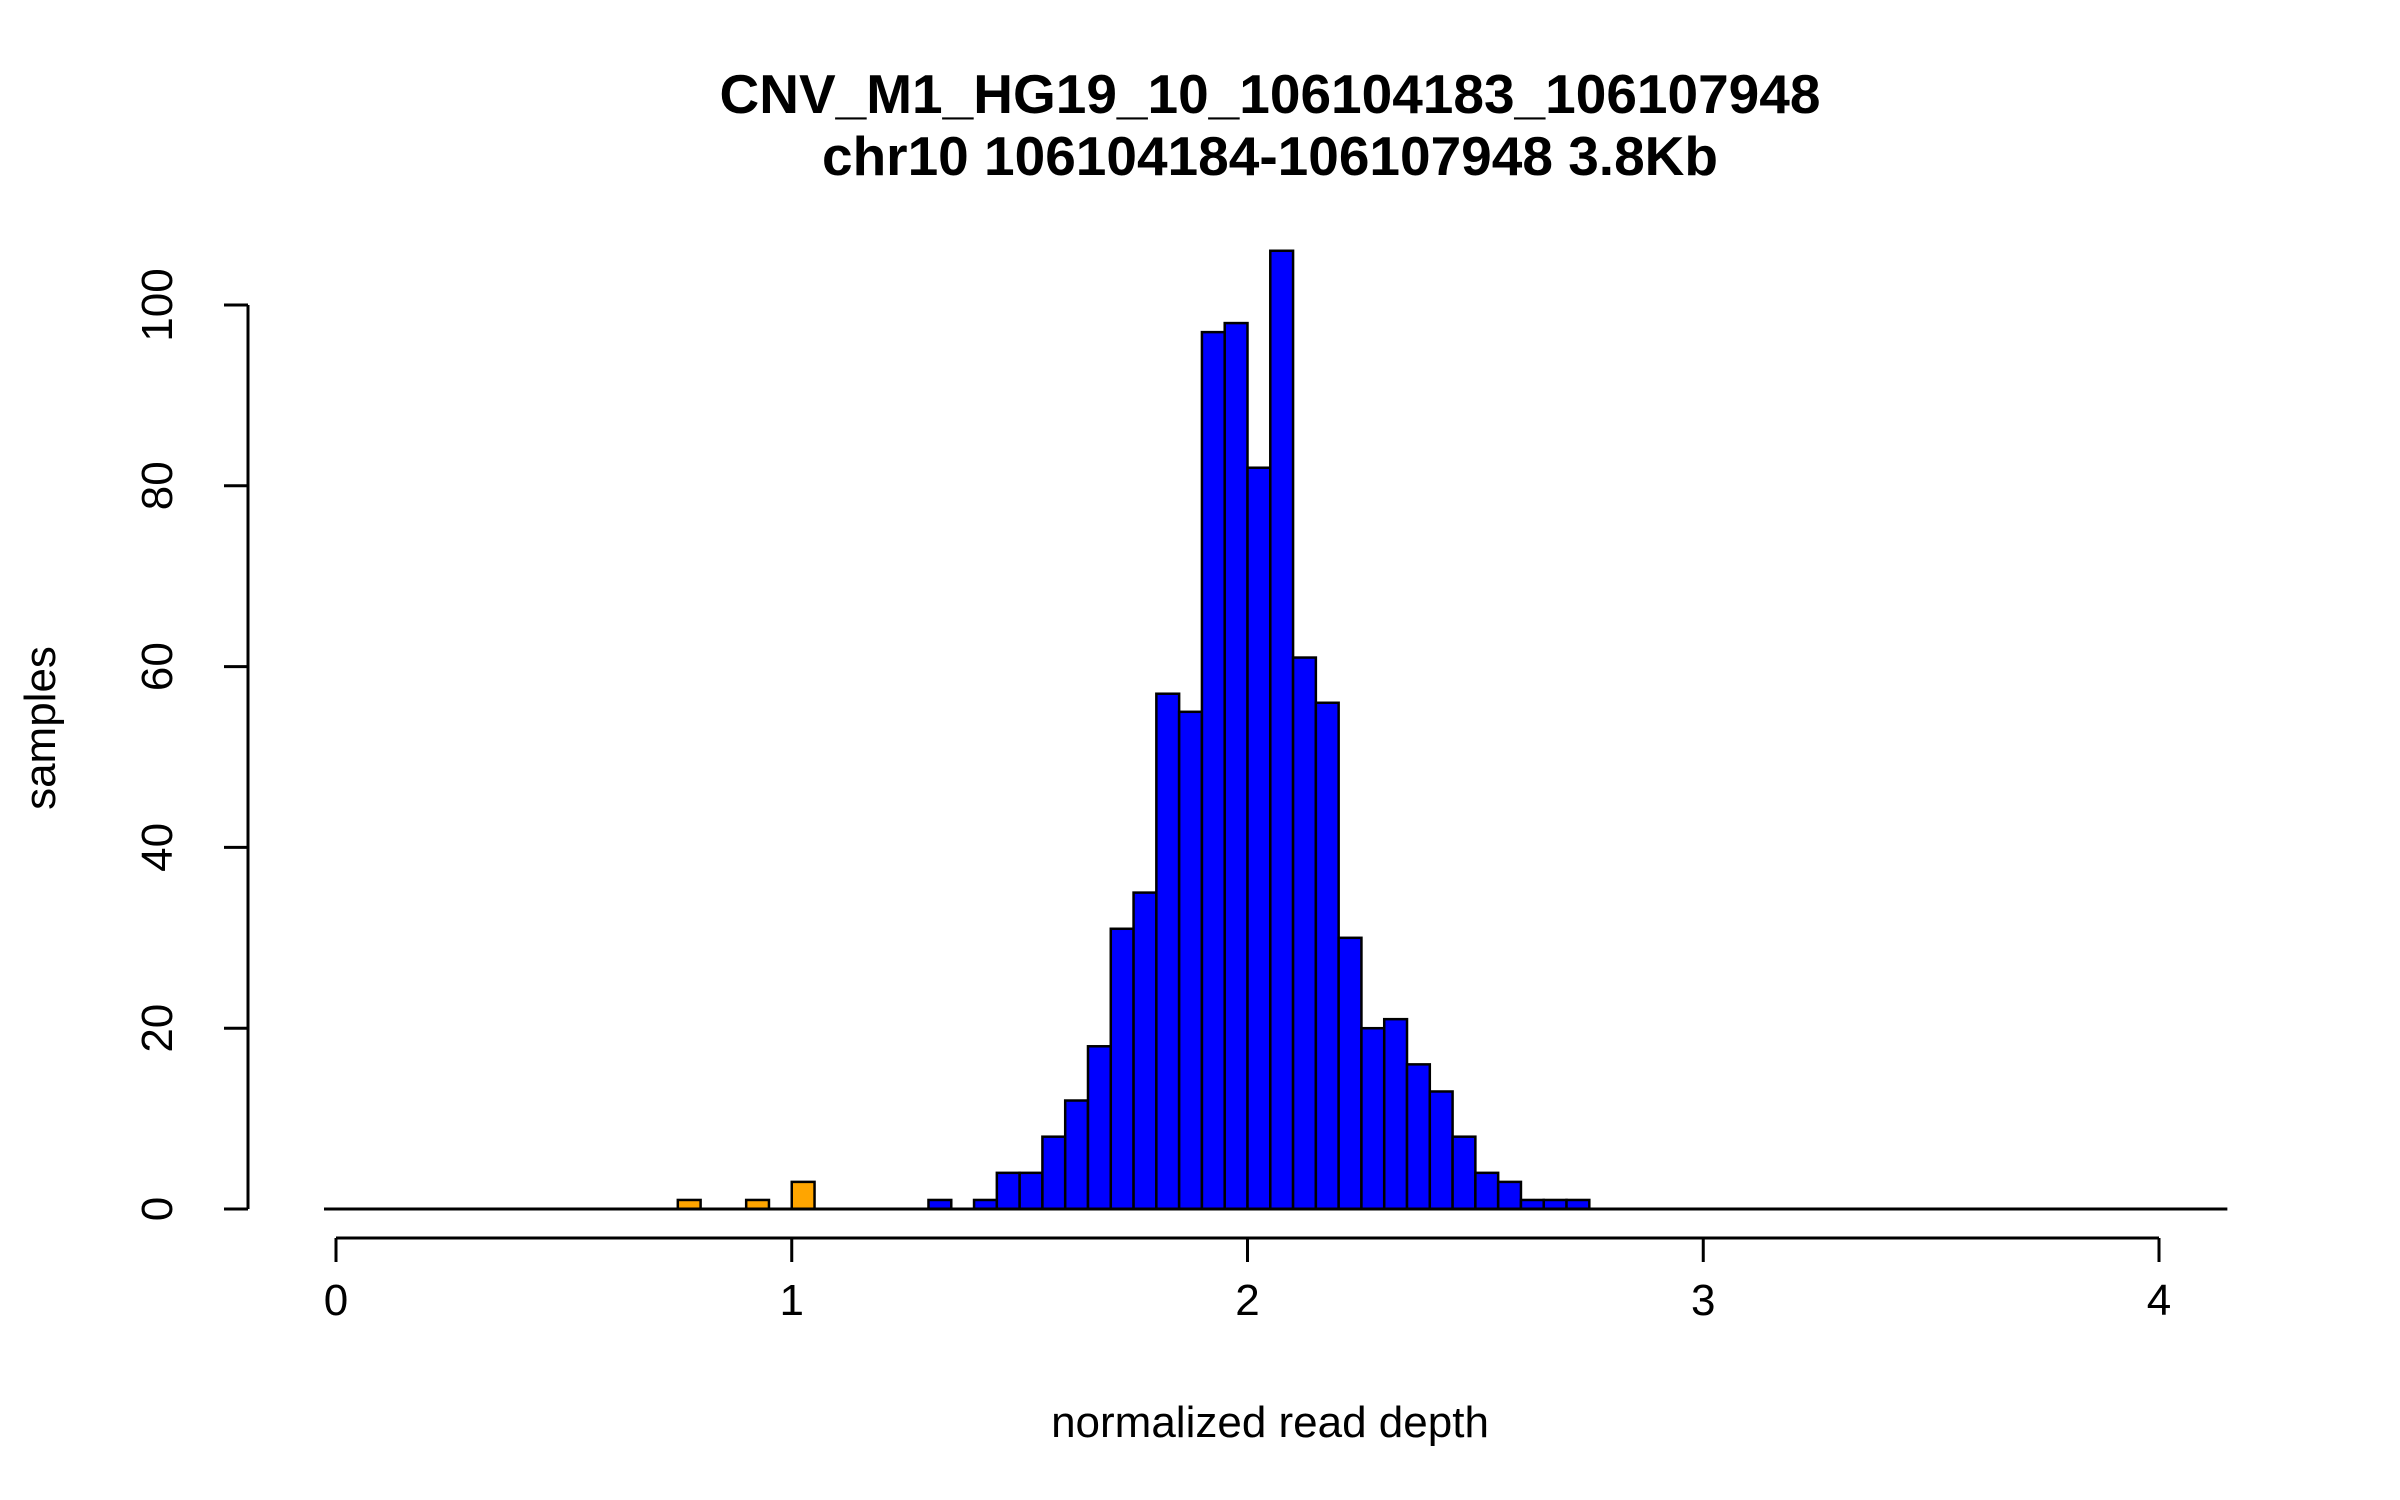 Image resolution: width=2400 pixels, height=1500 pixels. What do you see at coordinates (157, 666) in the screenshot?
I see `y-tick-label: 60` at bounding box center [157, 666].